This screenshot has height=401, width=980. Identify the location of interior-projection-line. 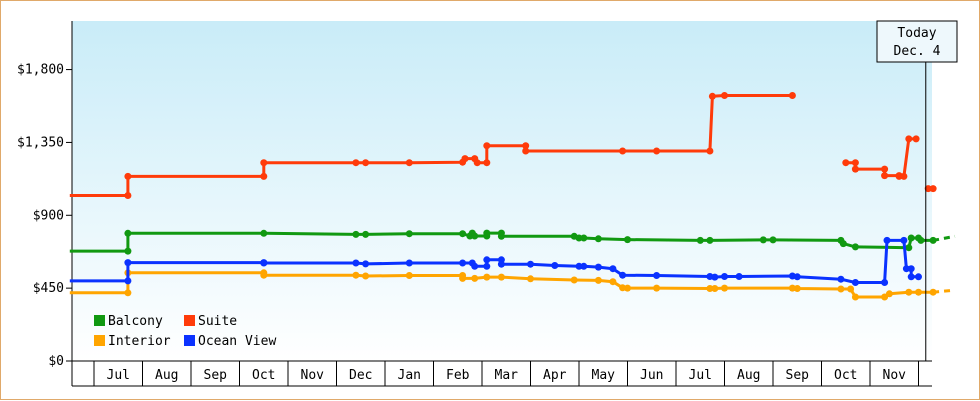
(944, 291).